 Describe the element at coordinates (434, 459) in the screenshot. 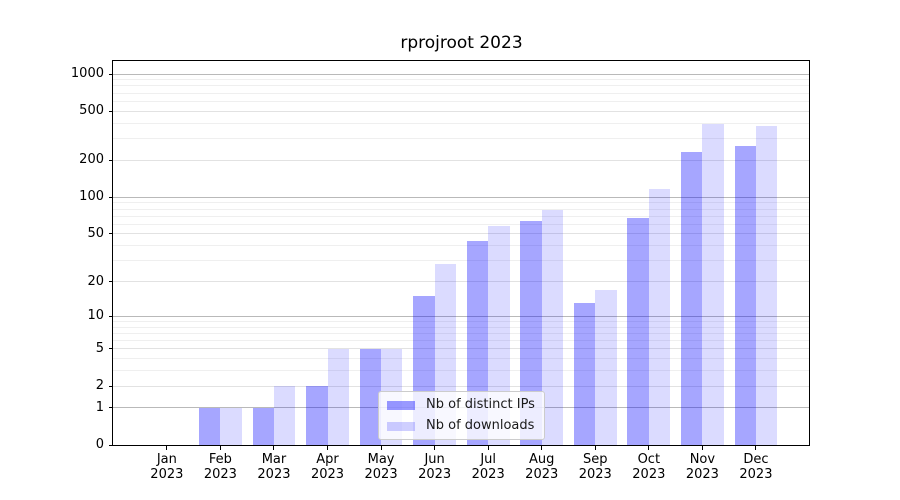

I see `x-tick-month: Jun` at that location.